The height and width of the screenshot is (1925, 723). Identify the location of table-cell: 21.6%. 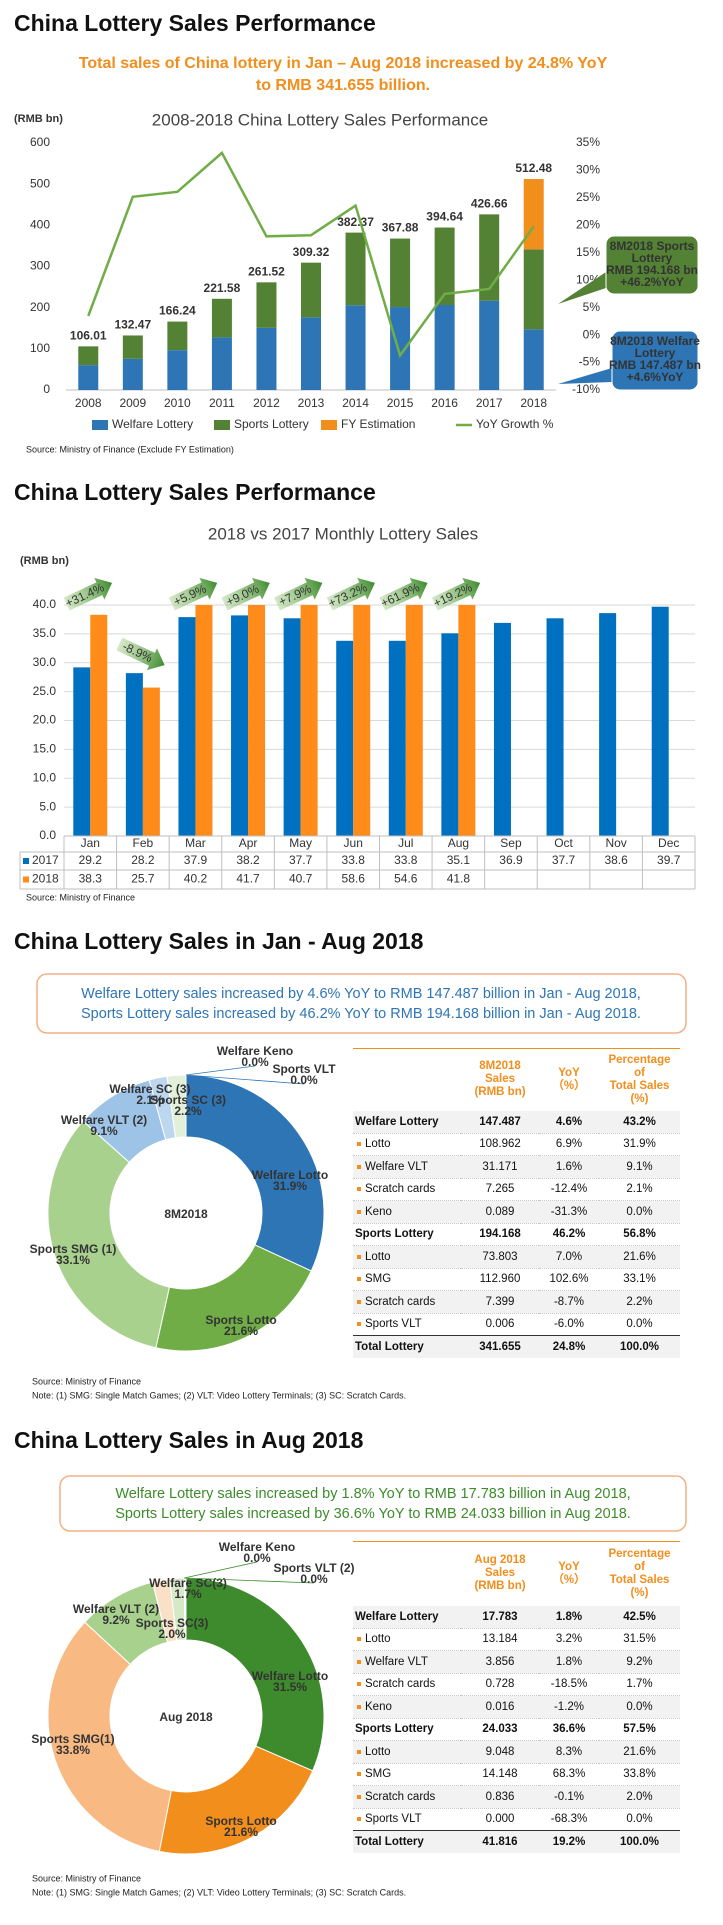
(639, 1257).